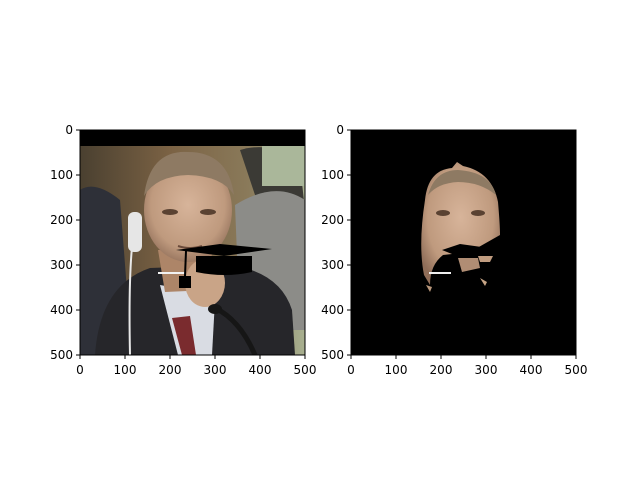 The height and width of the screenshot is (480, 640). What do you see at coordinates (332, 310) in the screenshot?
I see `right-ytick-label-400: 400` at bounding box center [332, 310].